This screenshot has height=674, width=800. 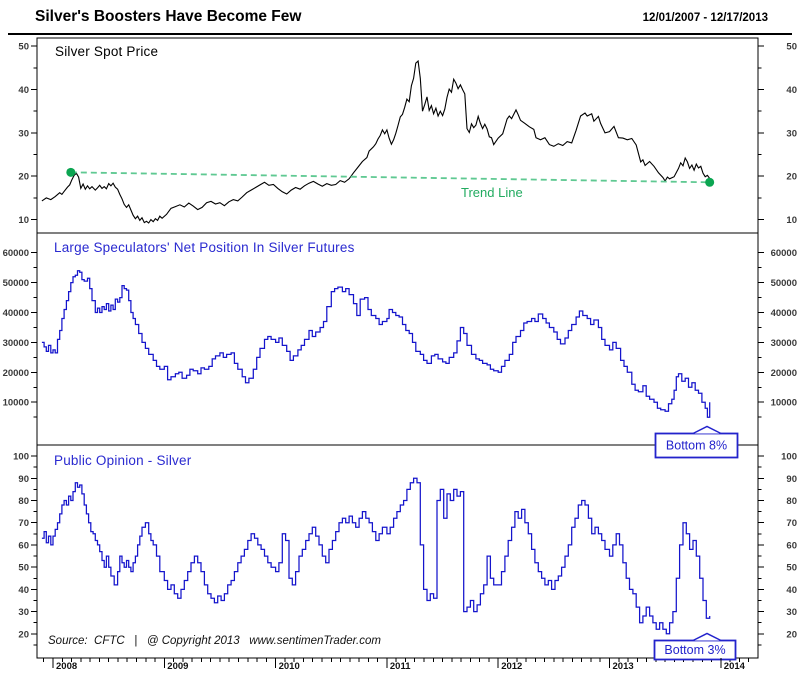 What do you see at coordinates (168, 16) in the screenshot?
I see `page-title: Silver's Boosters Have Become Few` at bounding box center [168, 16].